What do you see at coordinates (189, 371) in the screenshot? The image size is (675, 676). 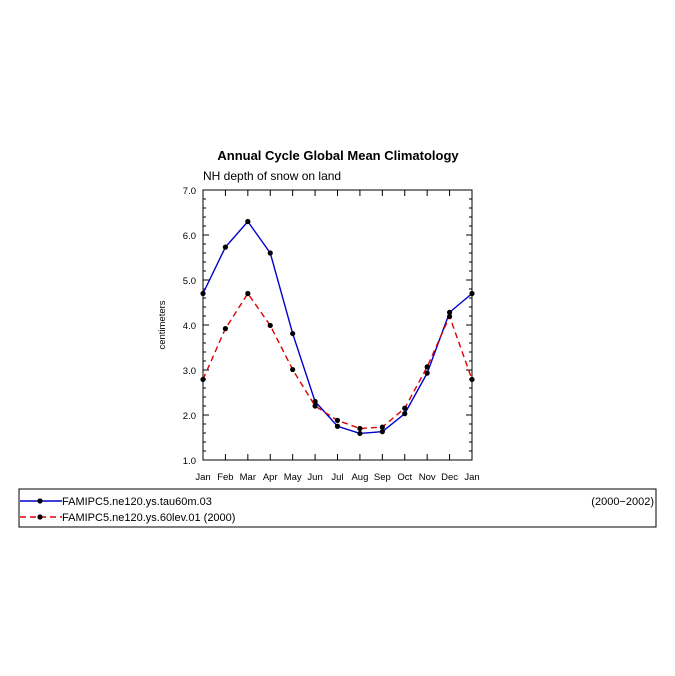 I see `y-tick-label: 3.0` at bounding box center [189, 371].